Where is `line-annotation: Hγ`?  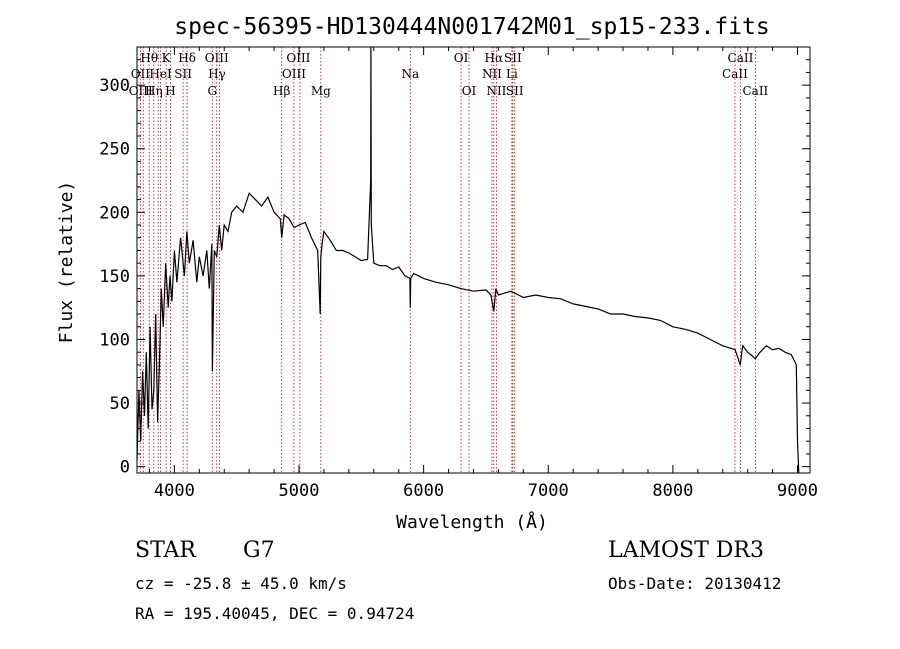
line-annotation: Hγ is located at coordinates (217, 74).